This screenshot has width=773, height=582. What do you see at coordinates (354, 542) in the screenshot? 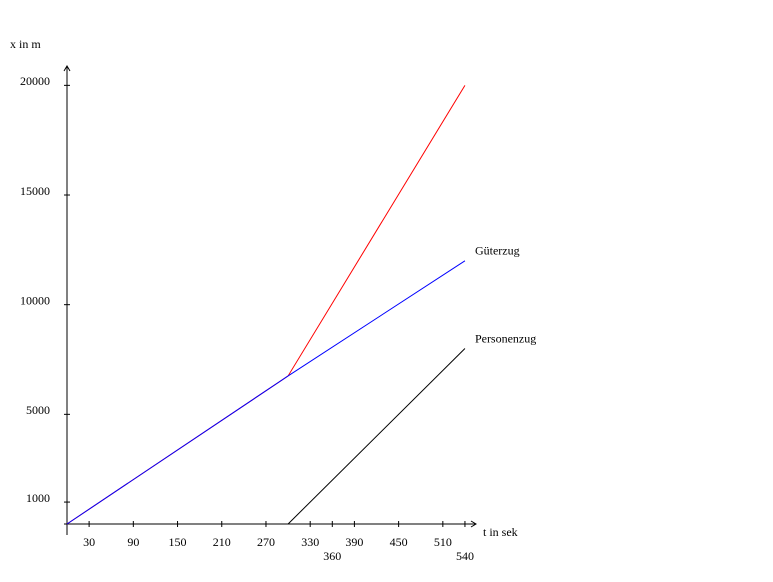
I see `x-tick-label: 390` at bounding box center [354, 542].